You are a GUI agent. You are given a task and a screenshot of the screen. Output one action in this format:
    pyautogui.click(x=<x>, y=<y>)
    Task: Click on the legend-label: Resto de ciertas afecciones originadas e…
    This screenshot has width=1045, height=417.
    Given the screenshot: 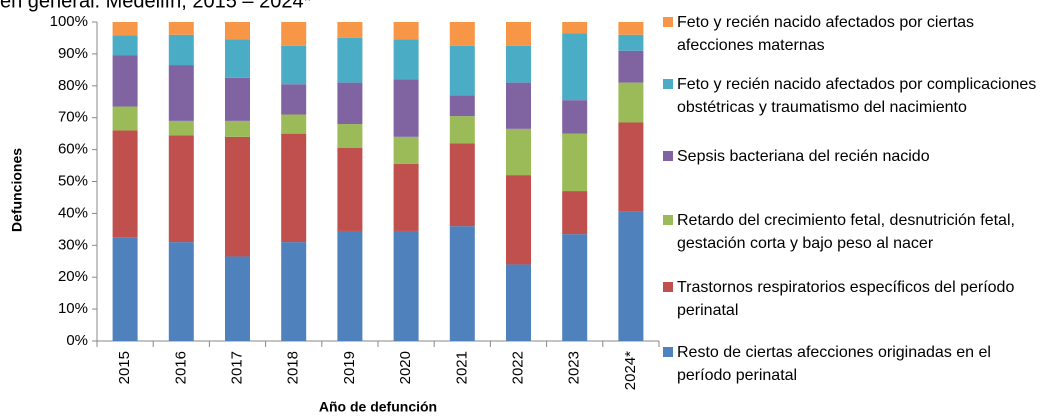 What is the action you would take?
    pyautogui.click(x=834, y=364)
    